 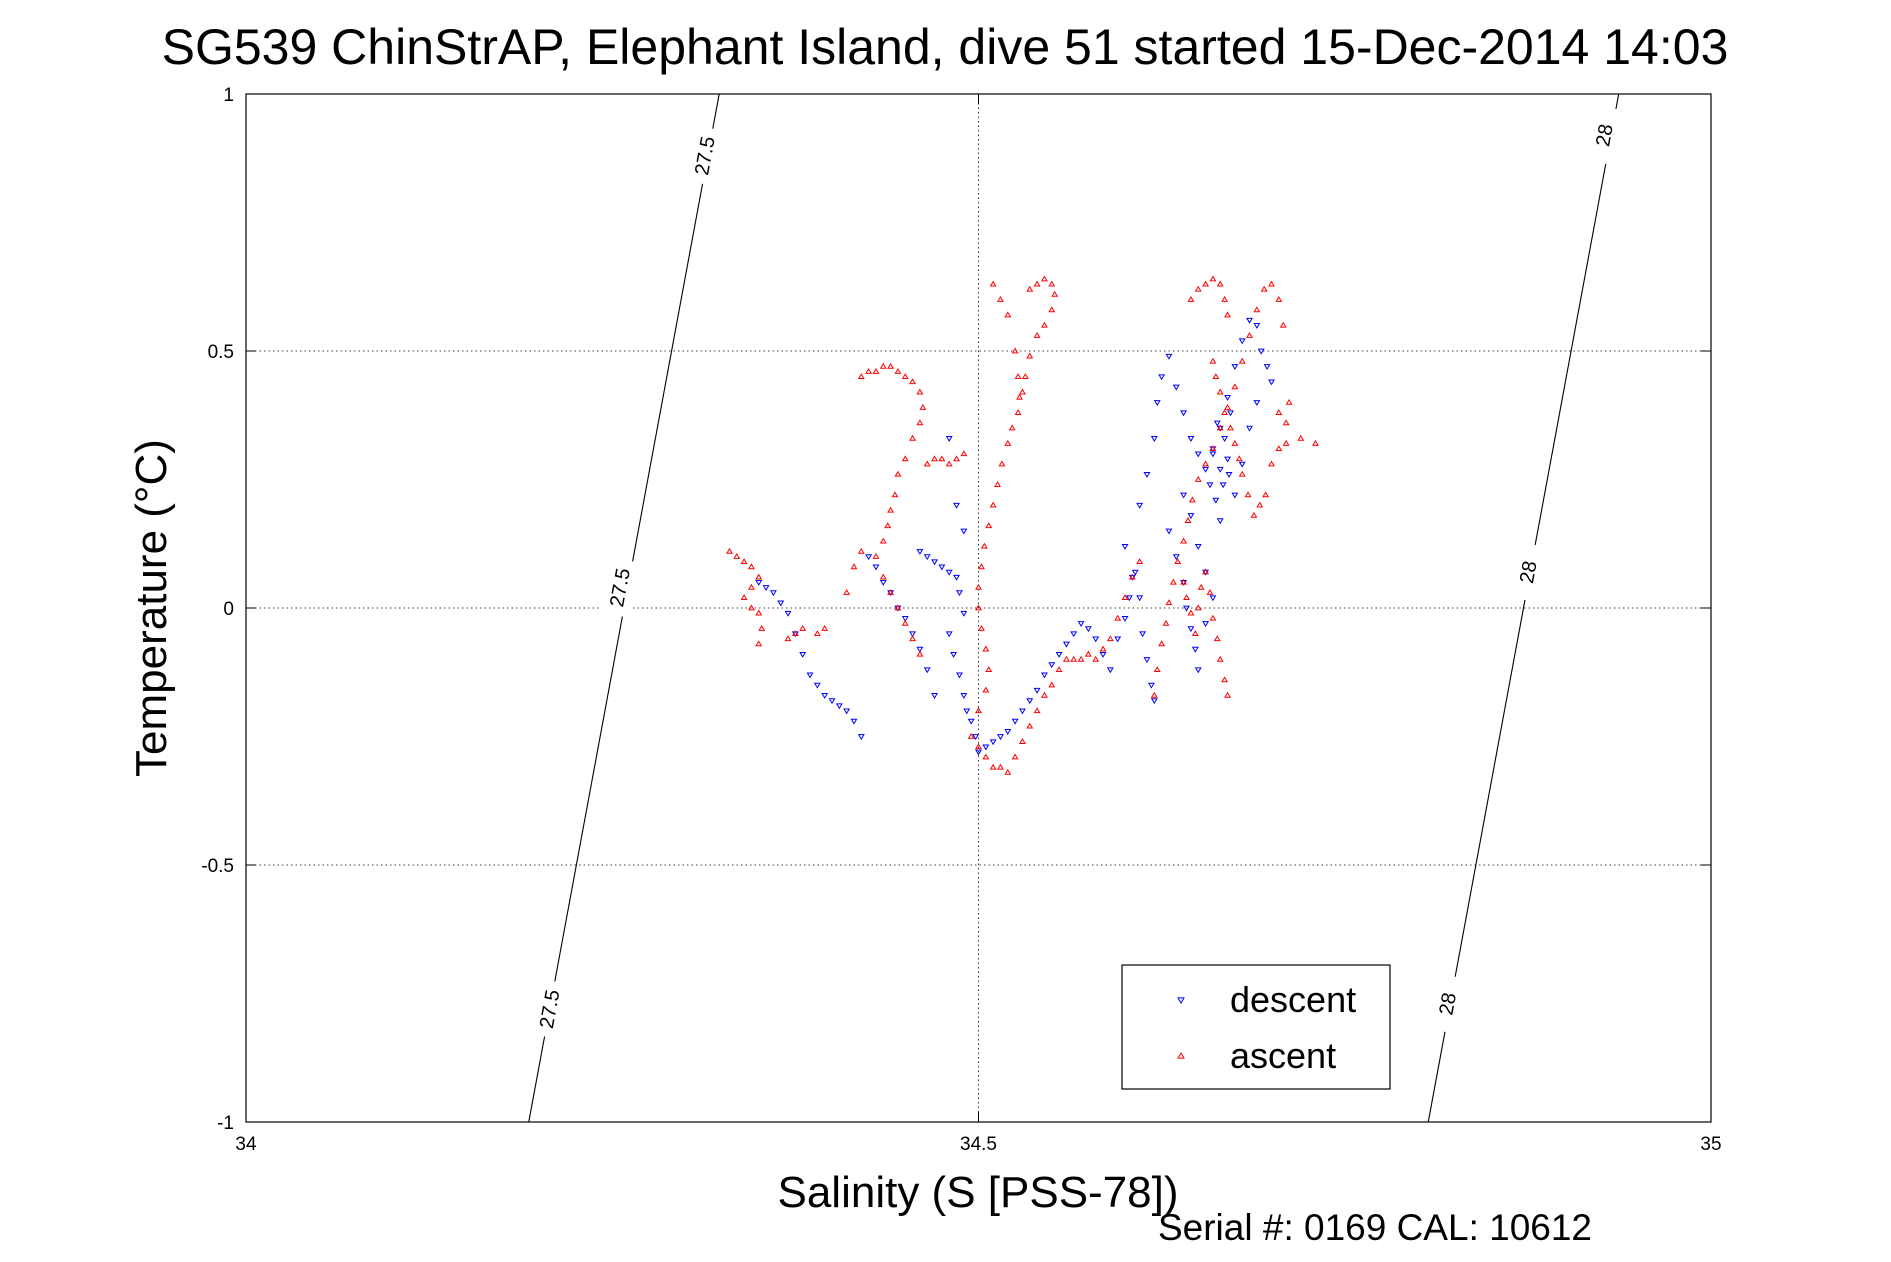 I want to click on legend-marker-ascent, so click(x=1181, y=1055).